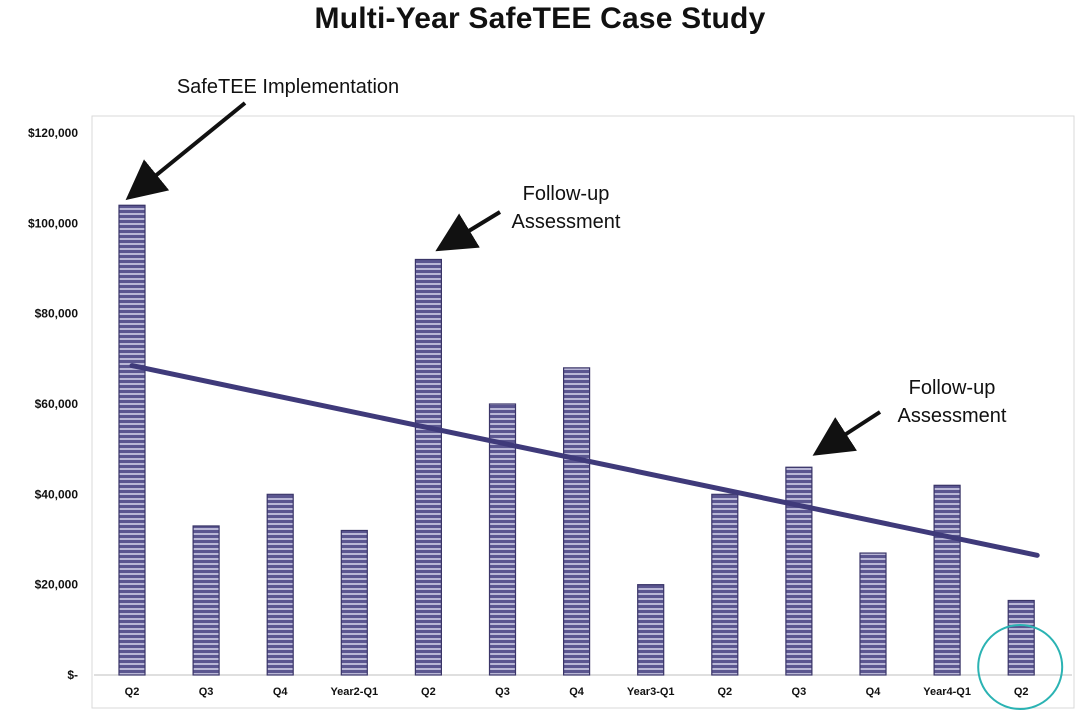  Describe the element at coordinates (651, 692) in the screenshot. I see `x-tick-label: Year3-Q1` at that location.